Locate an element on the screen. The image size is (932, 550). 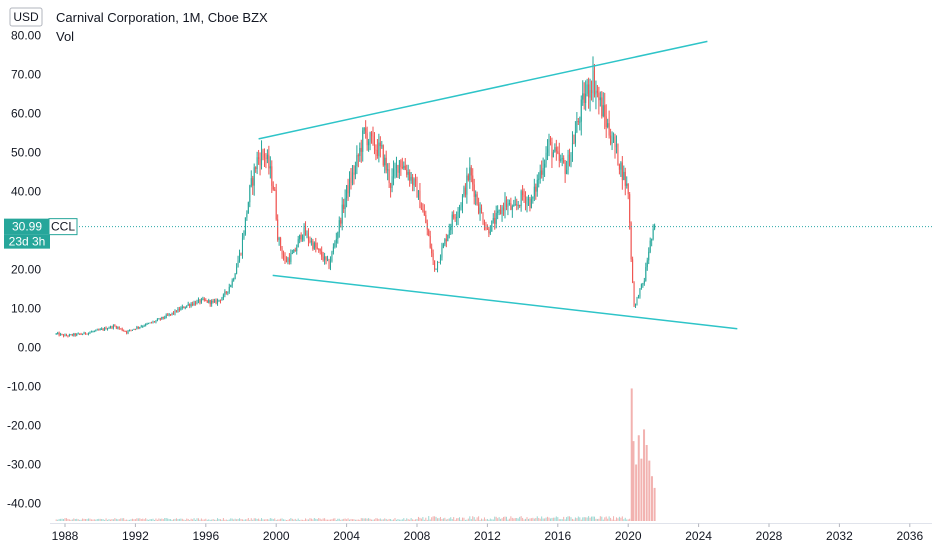
currency-badge: USD is located at coordinates (26, 17).